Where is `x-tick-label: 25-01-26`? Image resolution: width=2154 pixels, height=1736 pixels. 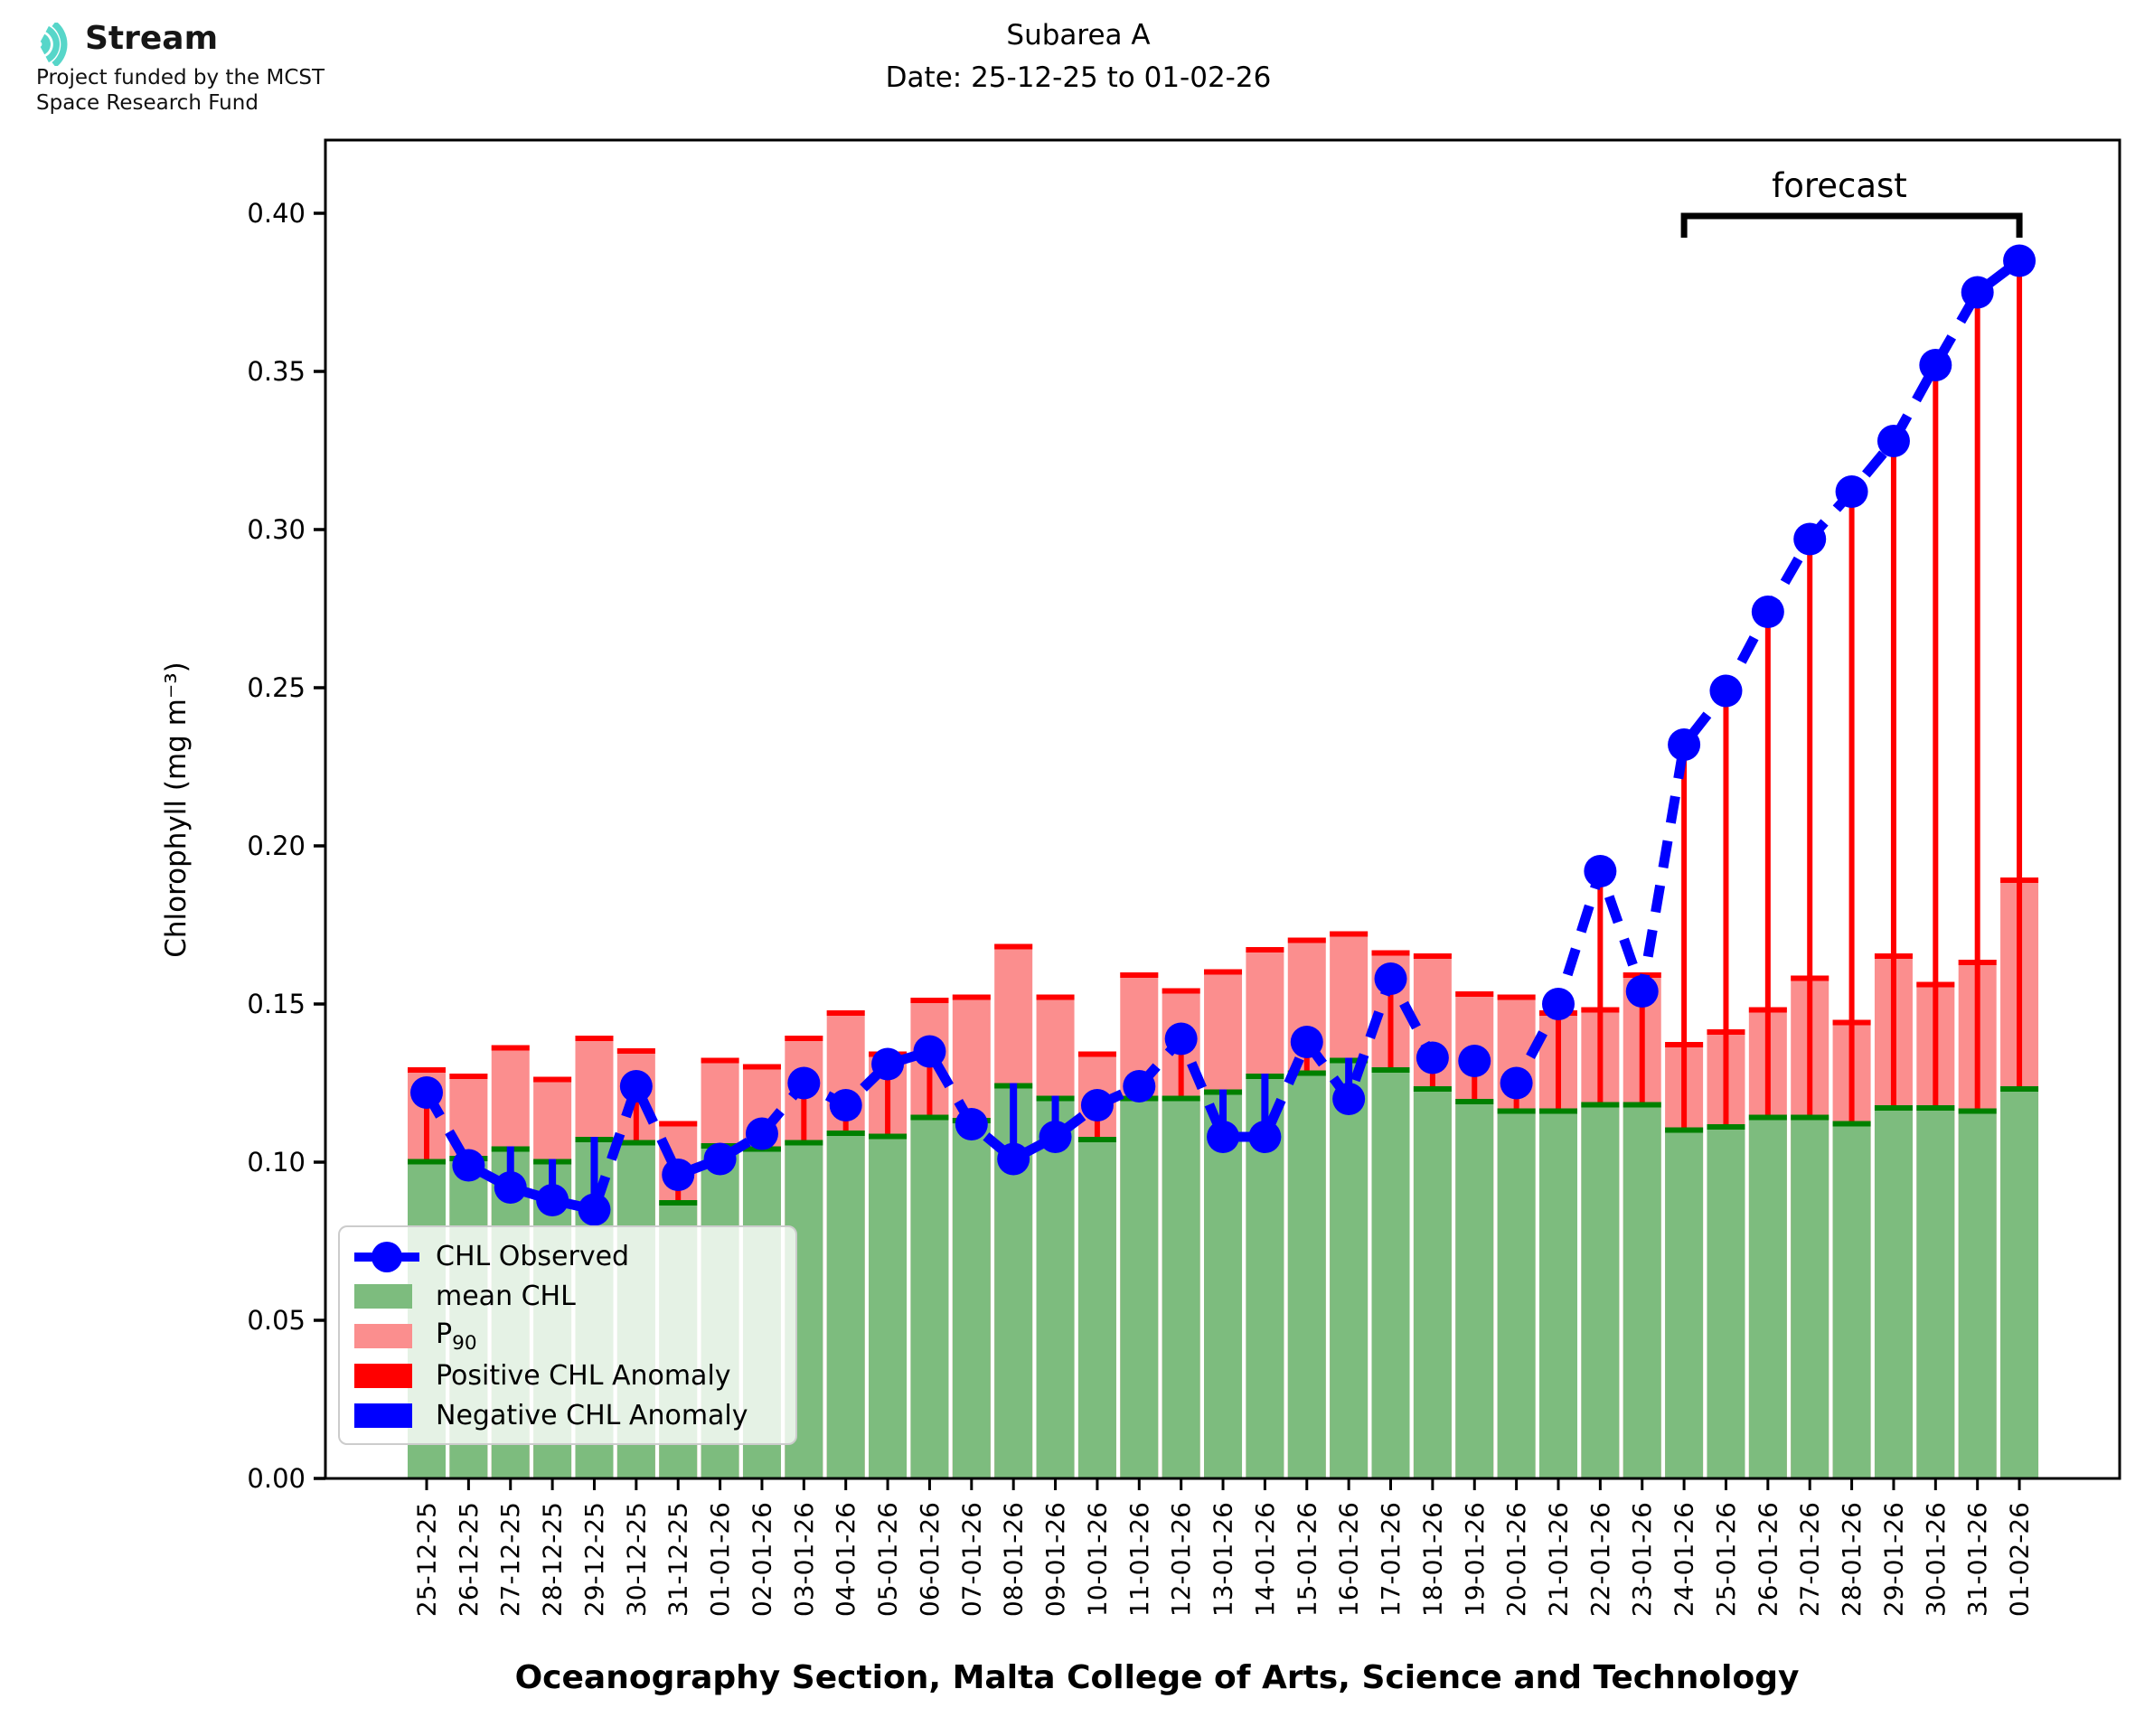 x-tick-label: 25-01-26 is located at coordinates (1726, 1560).